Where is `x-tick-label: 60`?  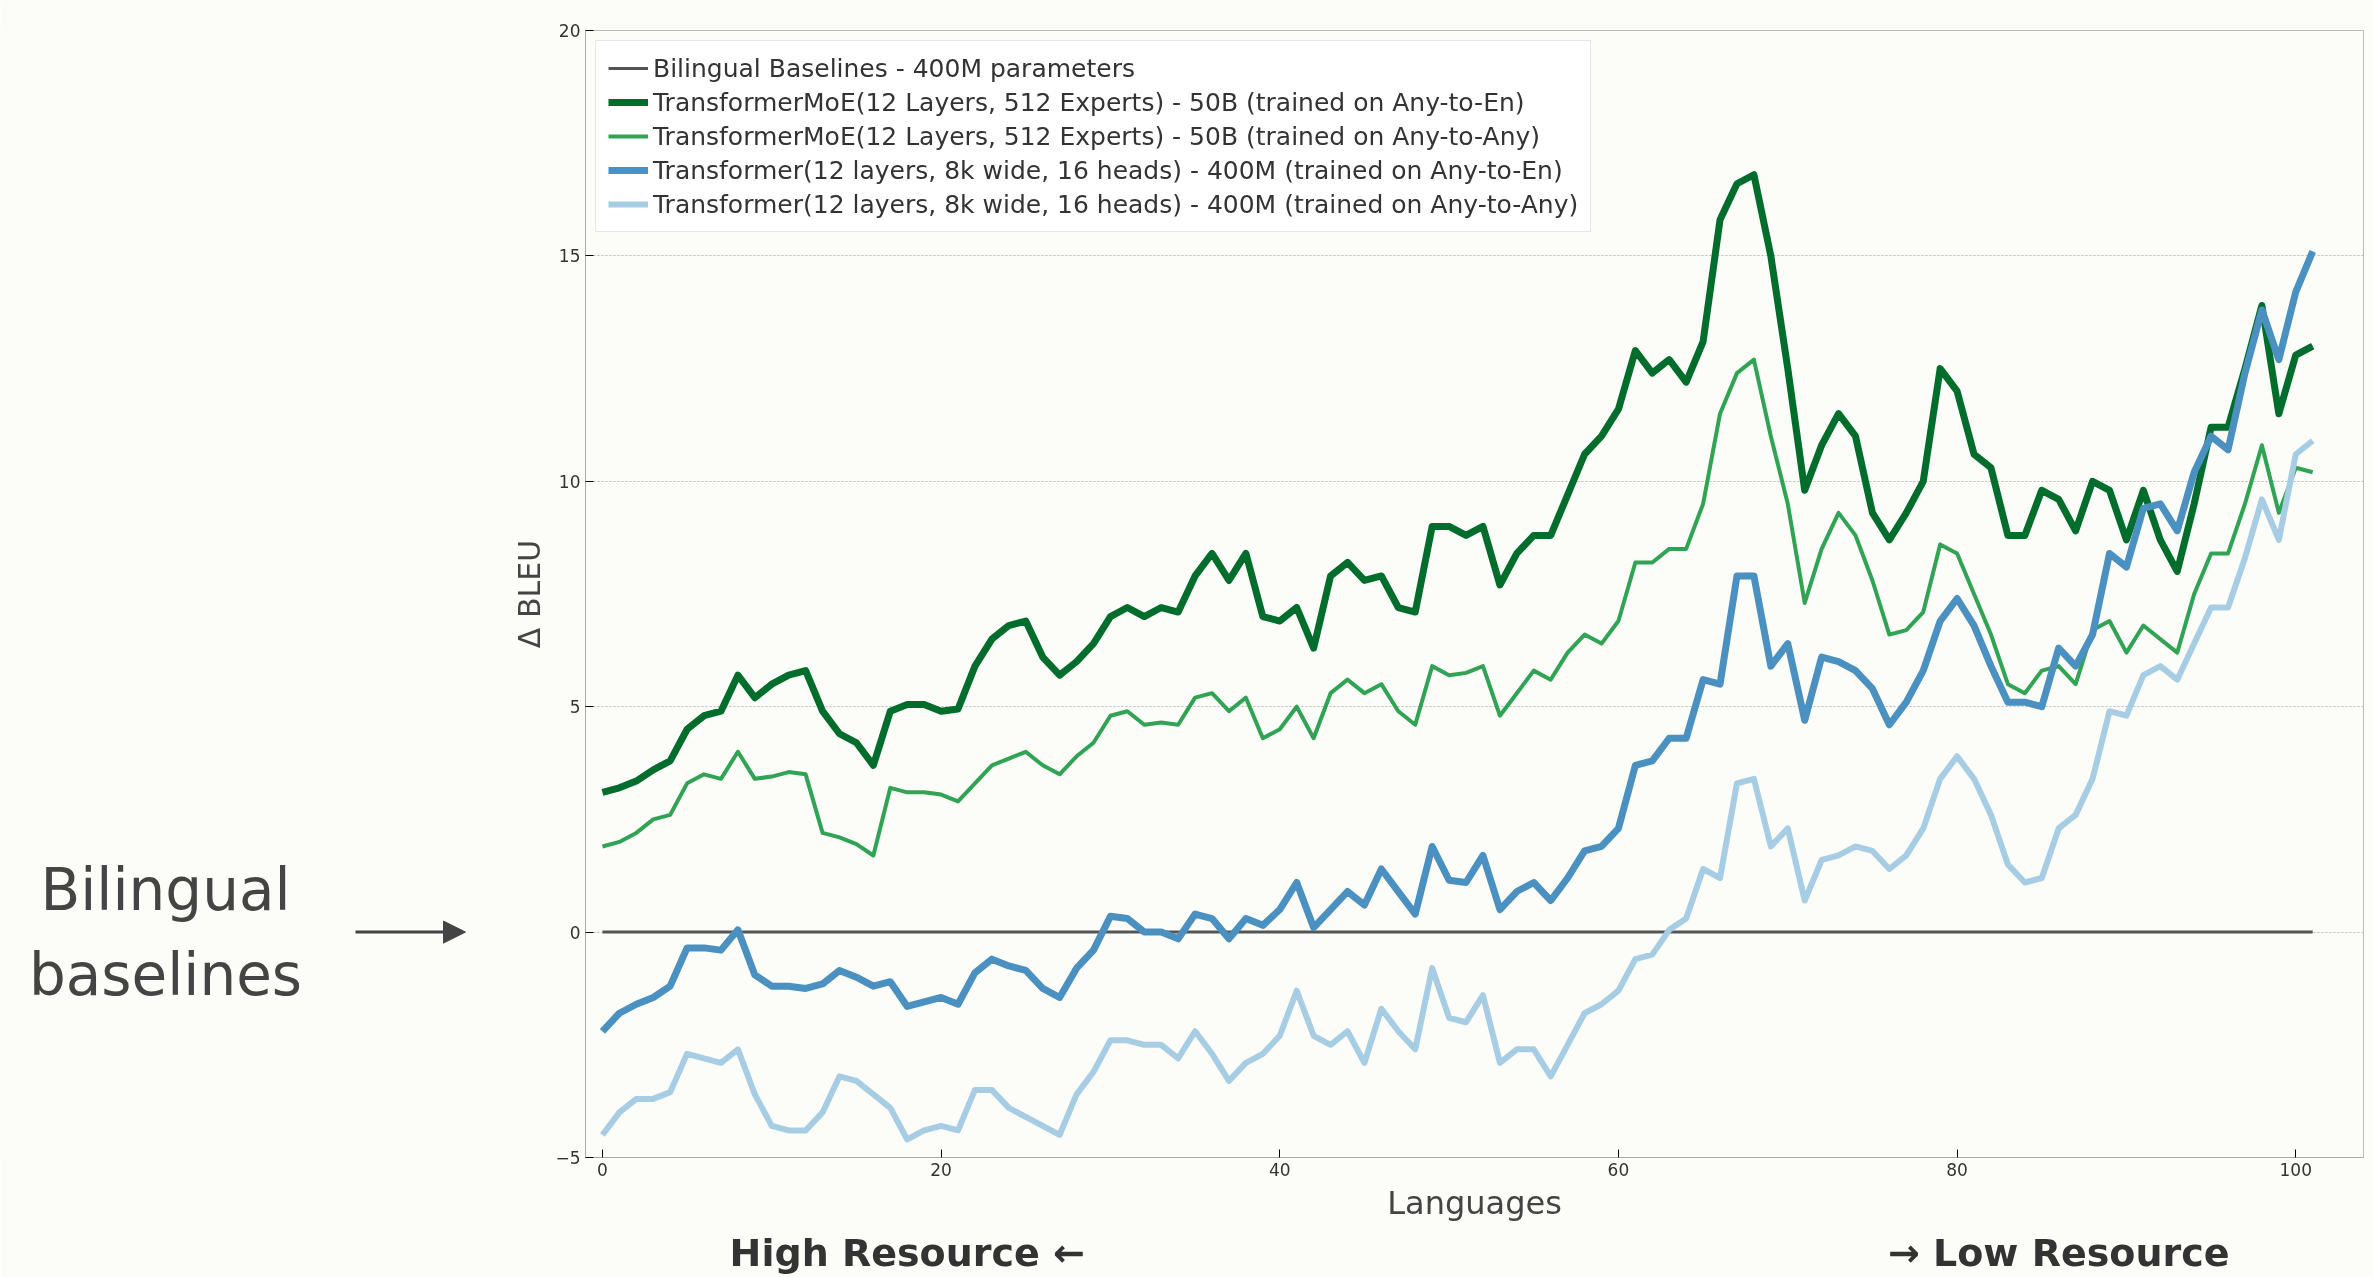 x-tick-label: 60 is located at coordinates (1618, 1169).